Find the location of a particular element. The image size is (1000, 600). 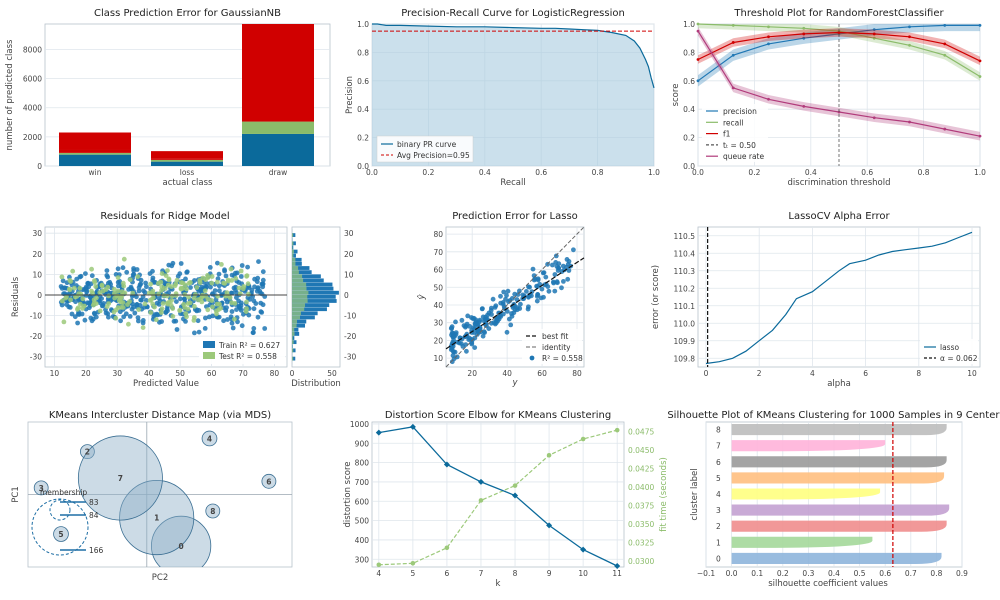

legend-entry: best fit is located at coordinates (555, 336).